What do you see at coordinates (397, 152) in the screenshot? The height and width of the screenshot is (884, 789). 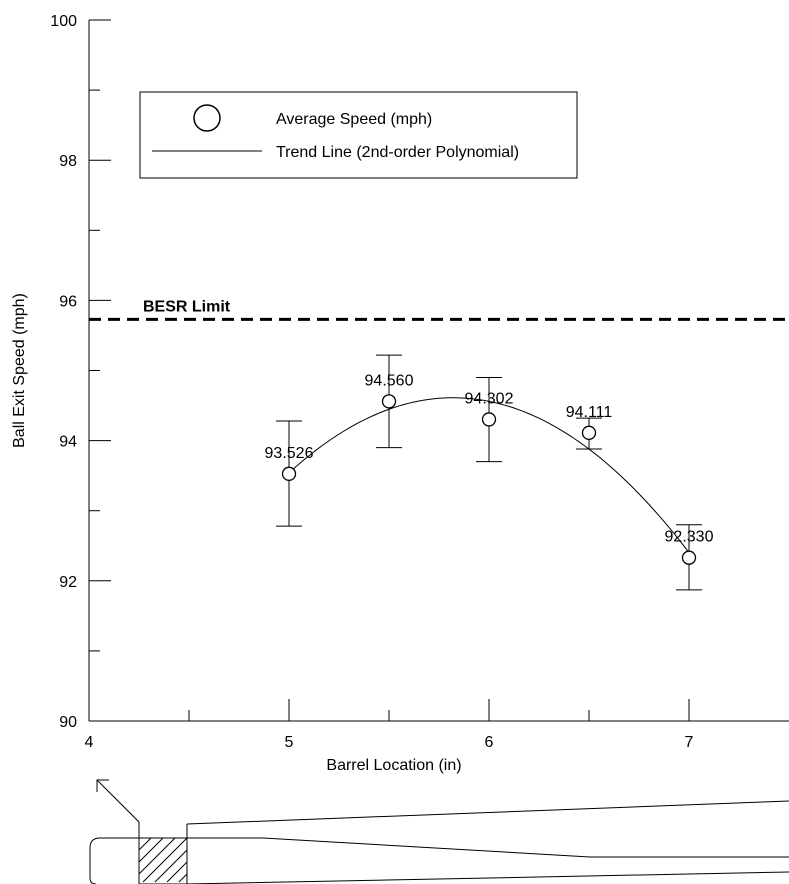 I see `legend-entry-trend-line: Trend Line (2nd-order Polynomial)` at bounding box center [397, 152].